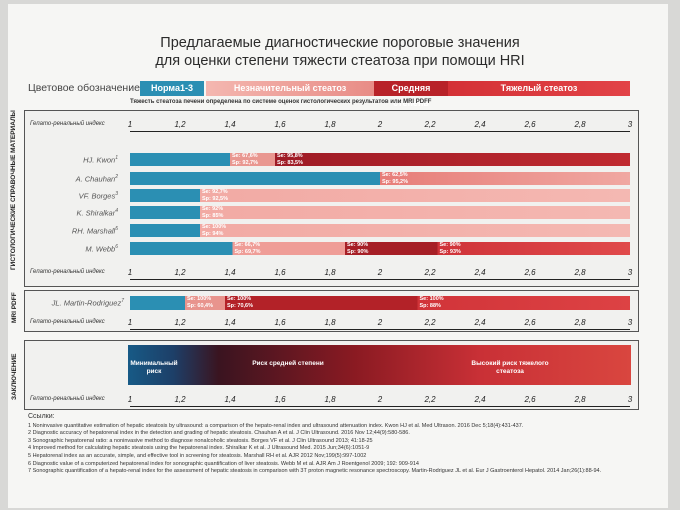  I want to click on row-name: JL. Martin-Rodriguez7, so click(70, 303).